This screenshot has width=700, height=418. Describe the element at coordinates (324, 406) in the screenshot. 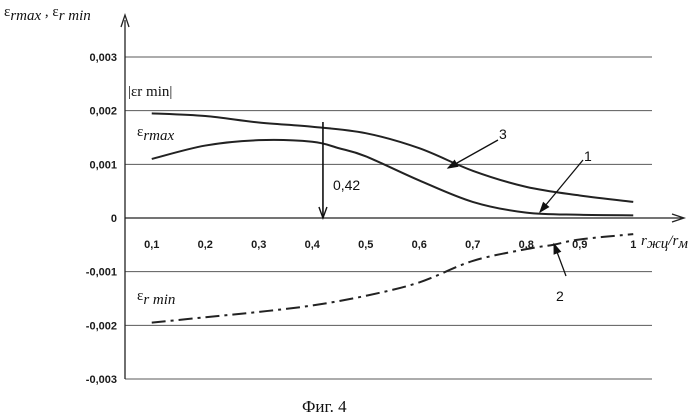

I see `figure-caption: Фиг. 4` at that location.